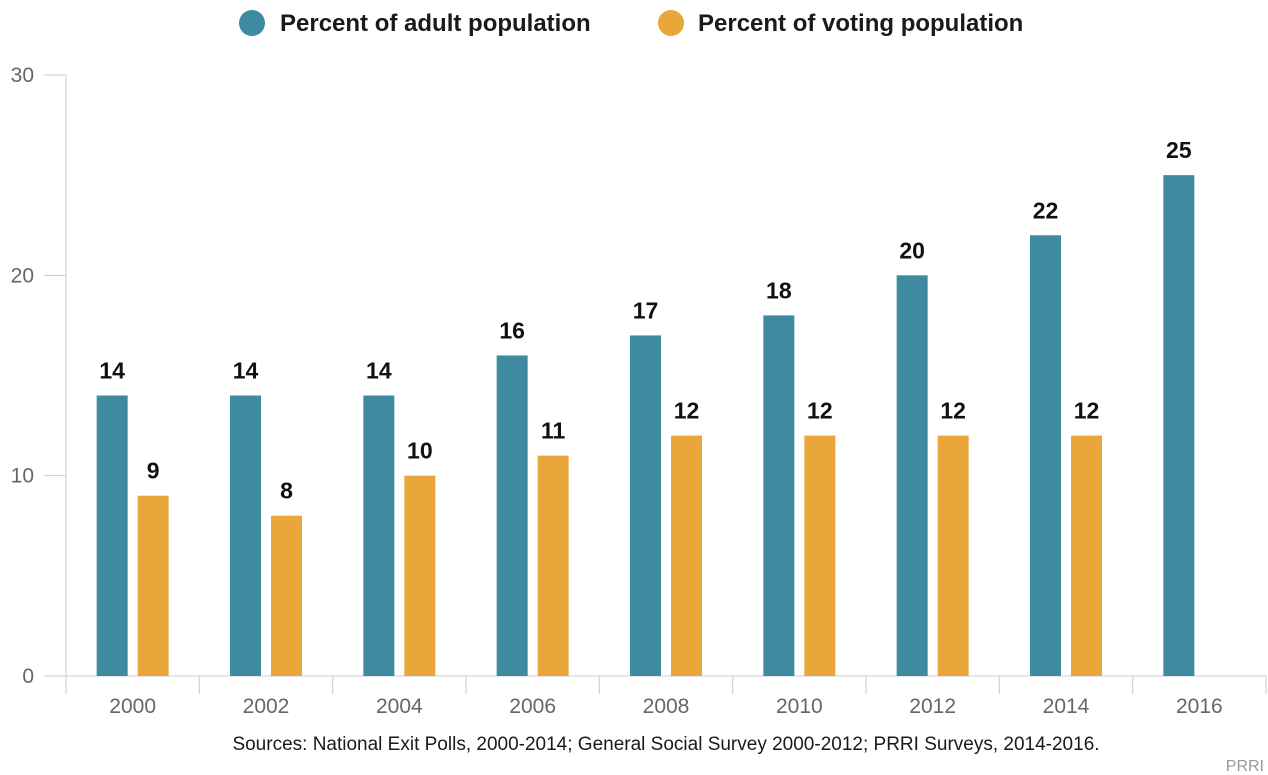 The height and width of the screenshot is (775, 1268). What do you see at coordinates (799, 706) in the screenshot?
I see `x-tick-label: 2010` at bounding box center [799, 706].